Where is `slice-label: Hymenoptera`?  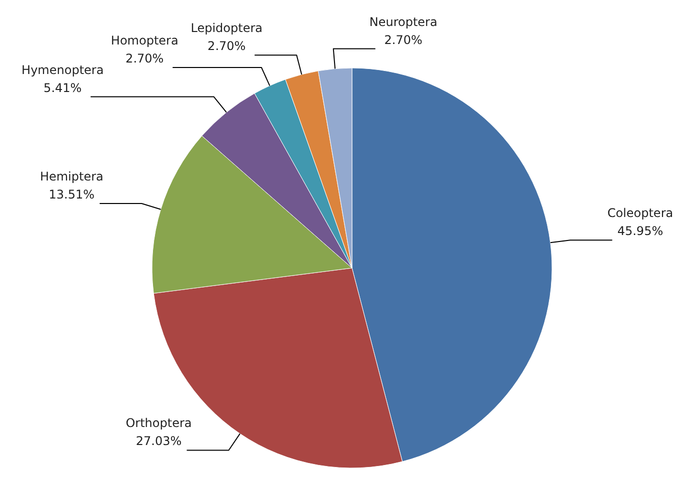 slice-label: Hymenoptera is located at coordinates (63, 69).